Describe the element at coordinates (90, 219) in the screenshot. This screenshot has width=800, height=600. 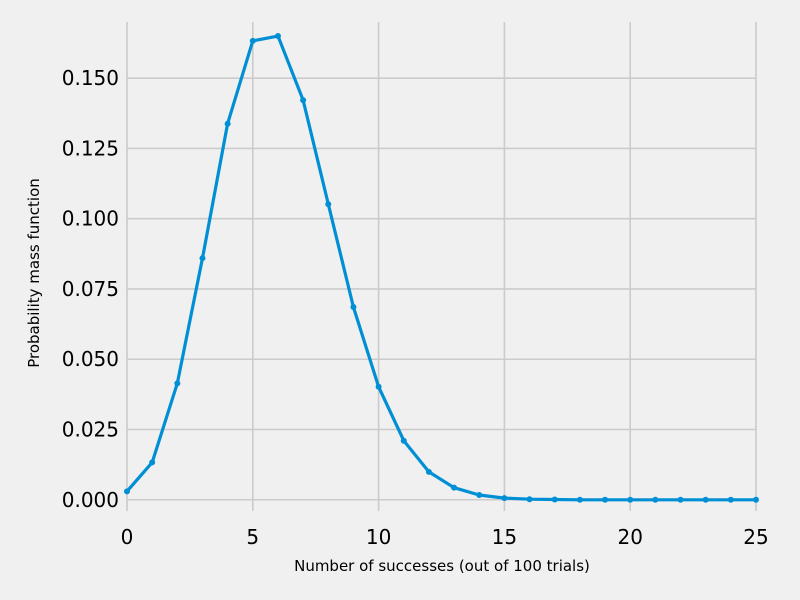
I see `y-tick-label: 0.100` at that location.